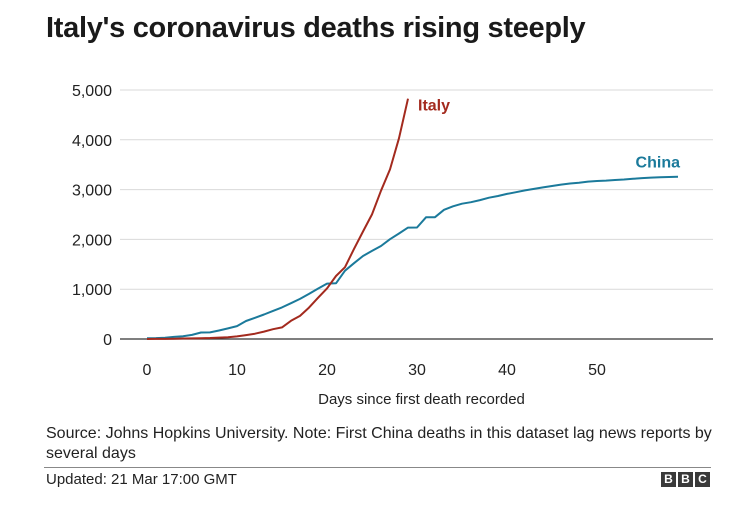 Image resolution: width=749 pixels, height=505 pixels. Describe the element at coordinates (92, 216) in the screenshot. I see `y-axis-ticks: 0 1,000 2,000 3,000 4,000 5,000` at that location.